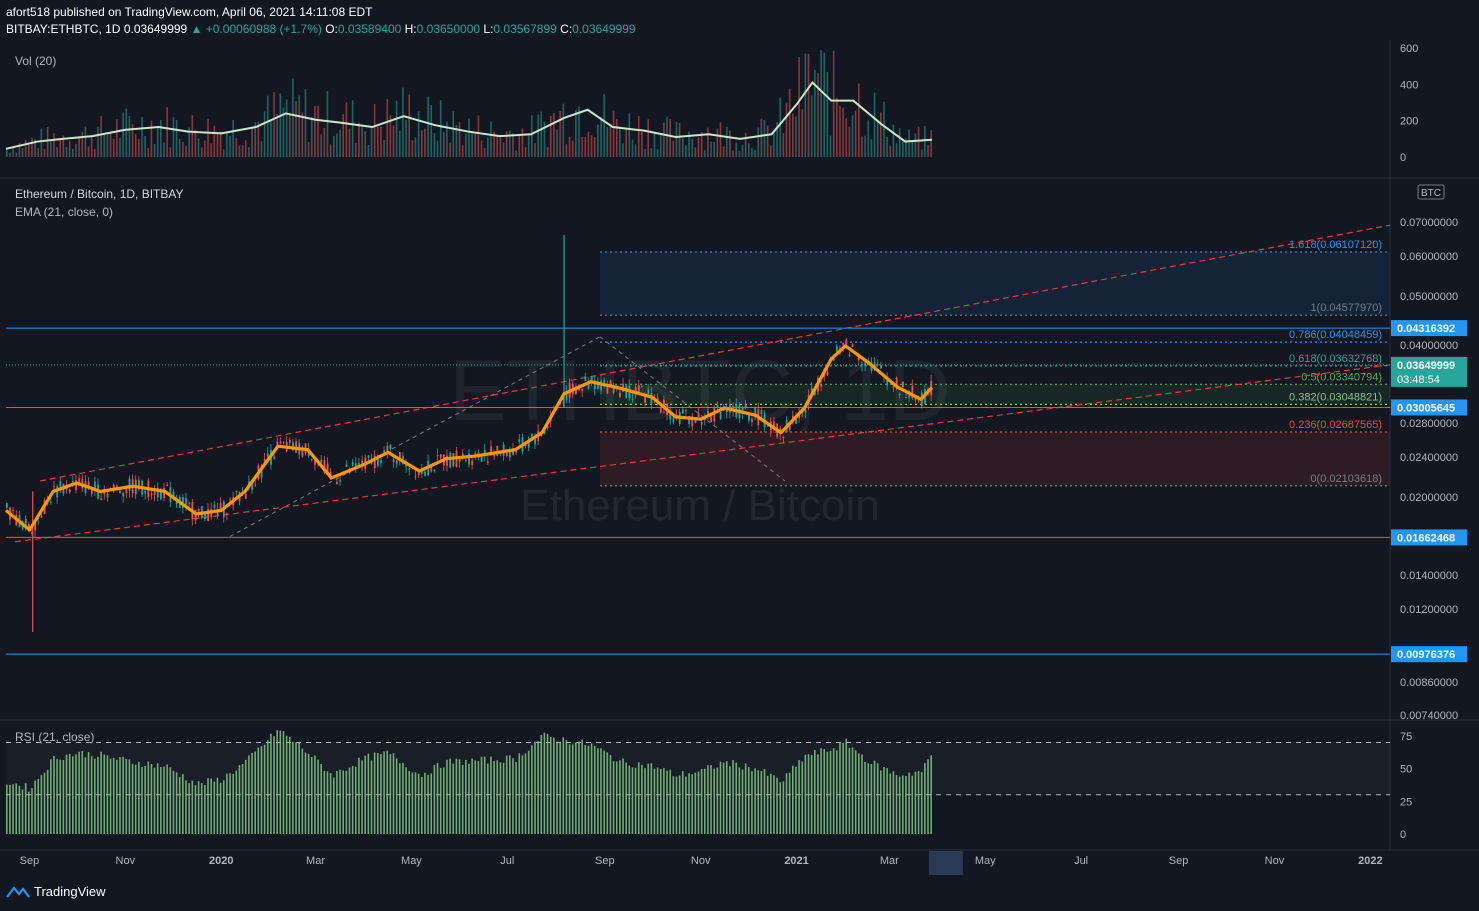 Image resolution: width=1479 pixels, height=911 pixels. Describe the element at coordinates (36, 61) in the screenshot. I see `volume-title: Vol (20)` at that location.